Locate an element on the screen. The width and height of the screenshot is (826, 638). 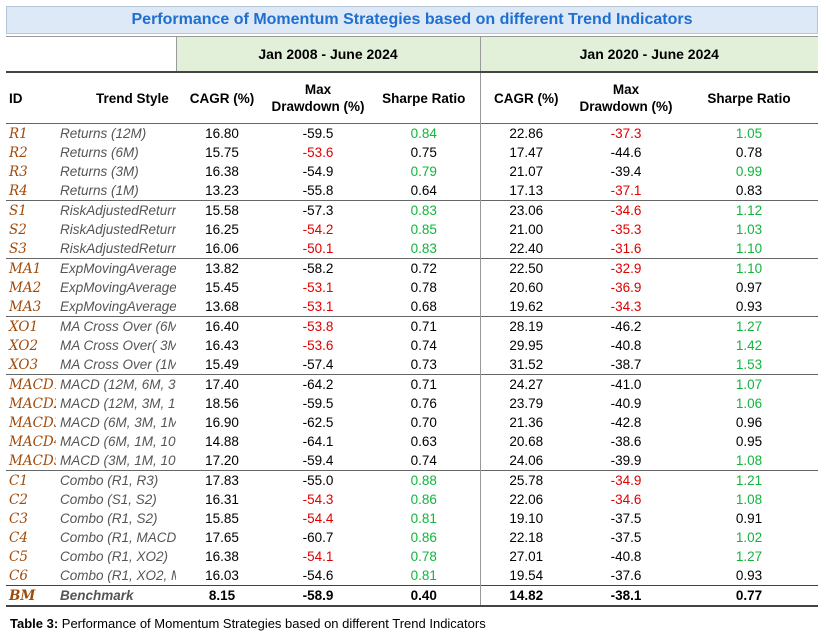
cagr-2008: 17.65 is located at coordinates (222, 537).